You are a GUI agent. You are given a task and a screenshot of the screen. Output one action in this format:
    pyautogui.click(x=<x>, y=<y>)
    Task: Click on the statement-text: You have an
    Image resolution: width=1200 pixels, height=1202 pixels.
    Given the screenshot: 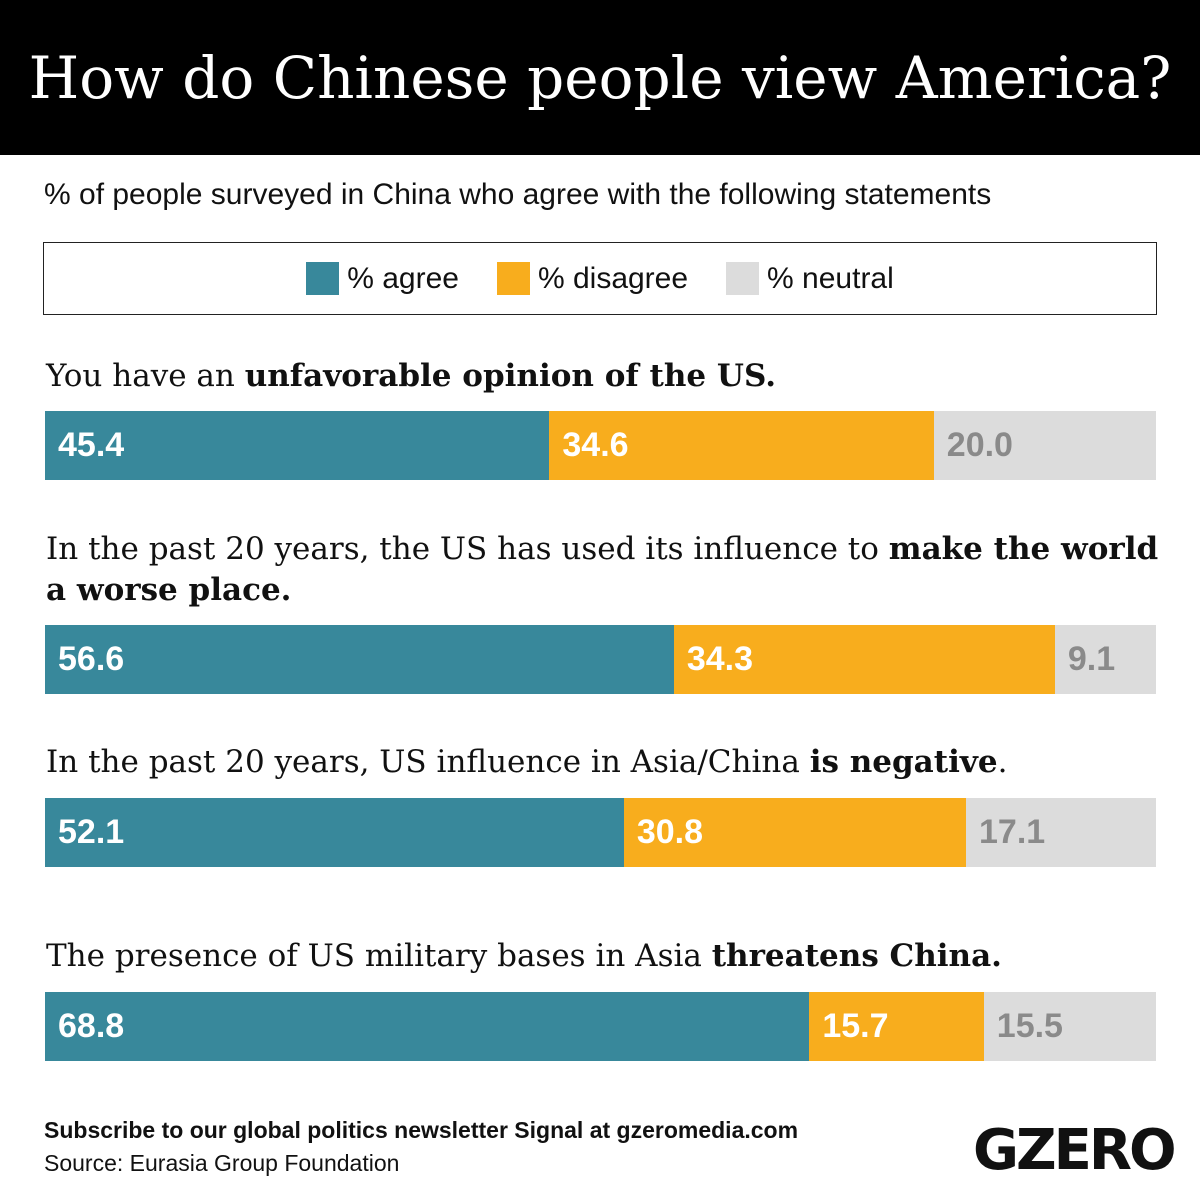 What is the action you would take?
    pyautogui.click(x=145, y=376)
    